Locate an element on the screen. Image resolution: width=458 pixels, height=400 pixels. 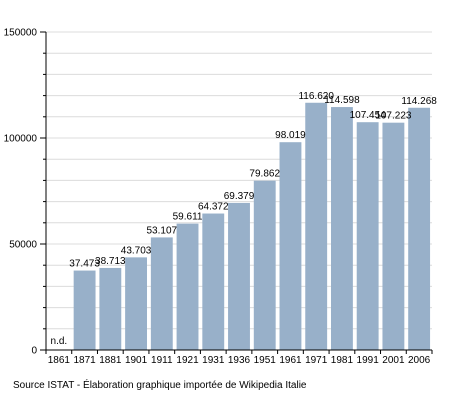
y-tick-label: 150000 is located at coordinates (21, 33).